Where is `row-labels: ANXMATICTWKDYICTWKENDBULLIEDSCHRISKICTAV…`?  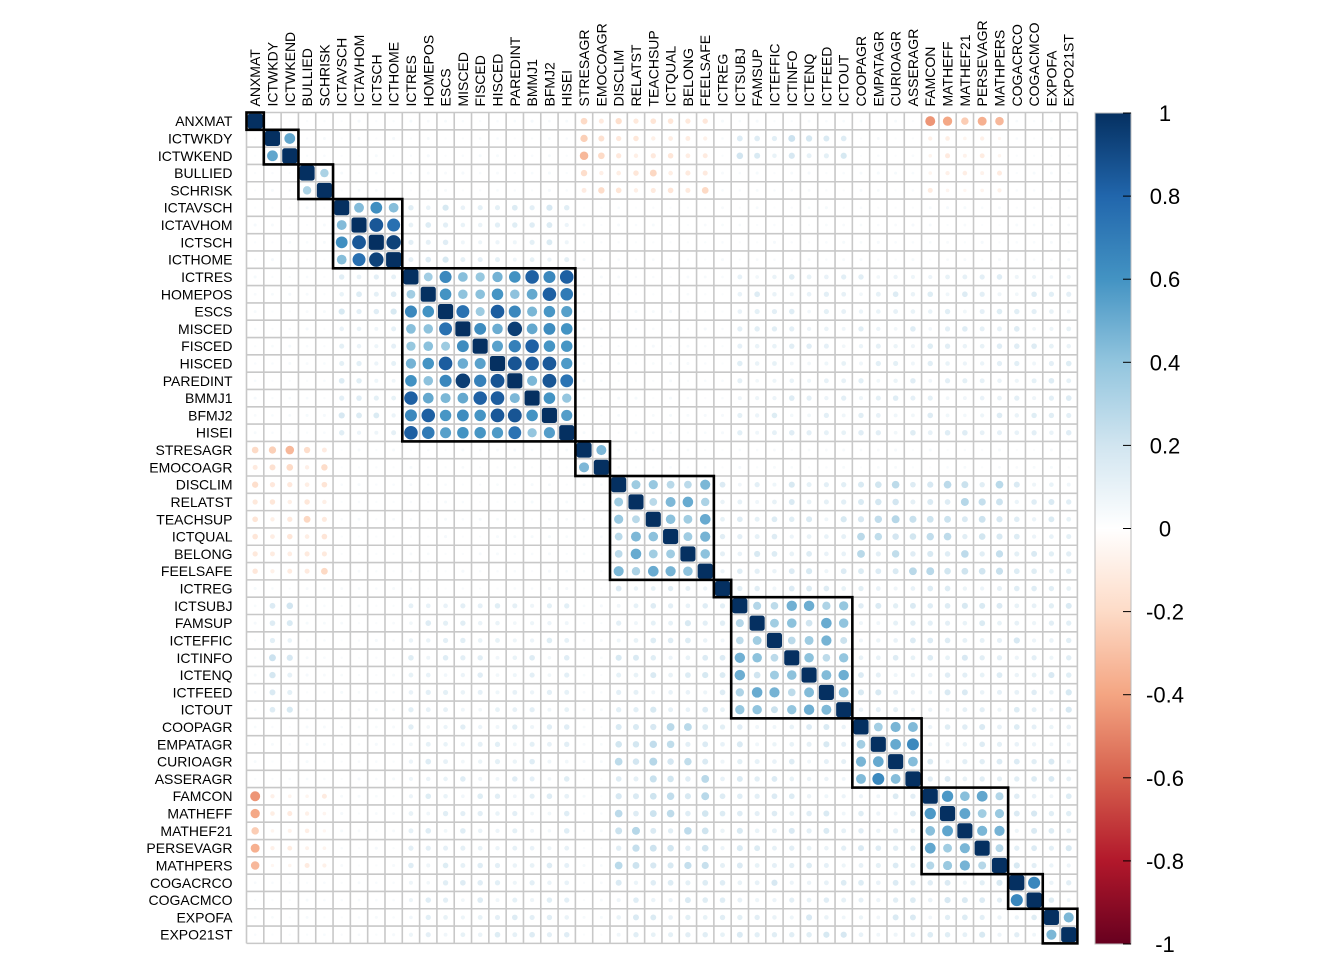
row-labels: ANXMATICTWKDYICTWKENDBULLIEDSCHRISKICTAV… is located at coordinates (189, 528).